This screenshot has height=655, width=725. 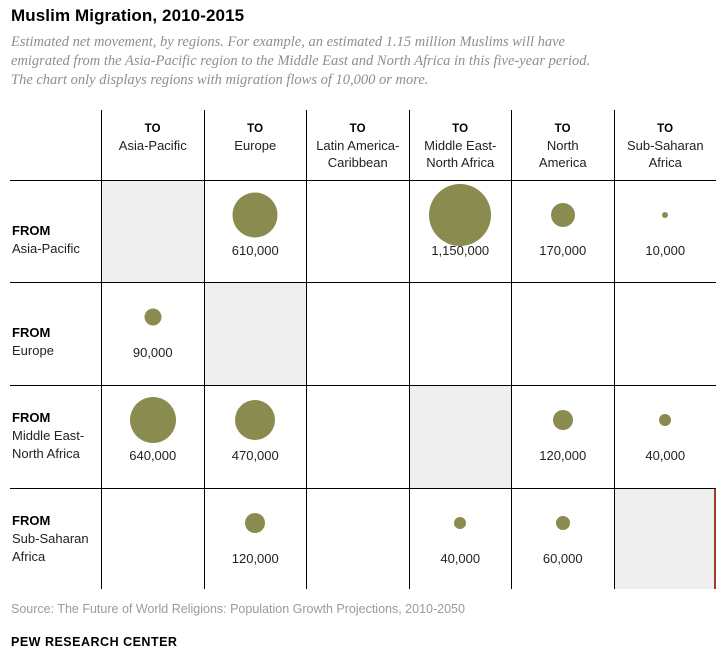 What do you see at coordinates (152, 539) in the screenshot?
I see `cell-from-sub-saharan-africa-to-asia-pacific` at bounding box center [152, 539].